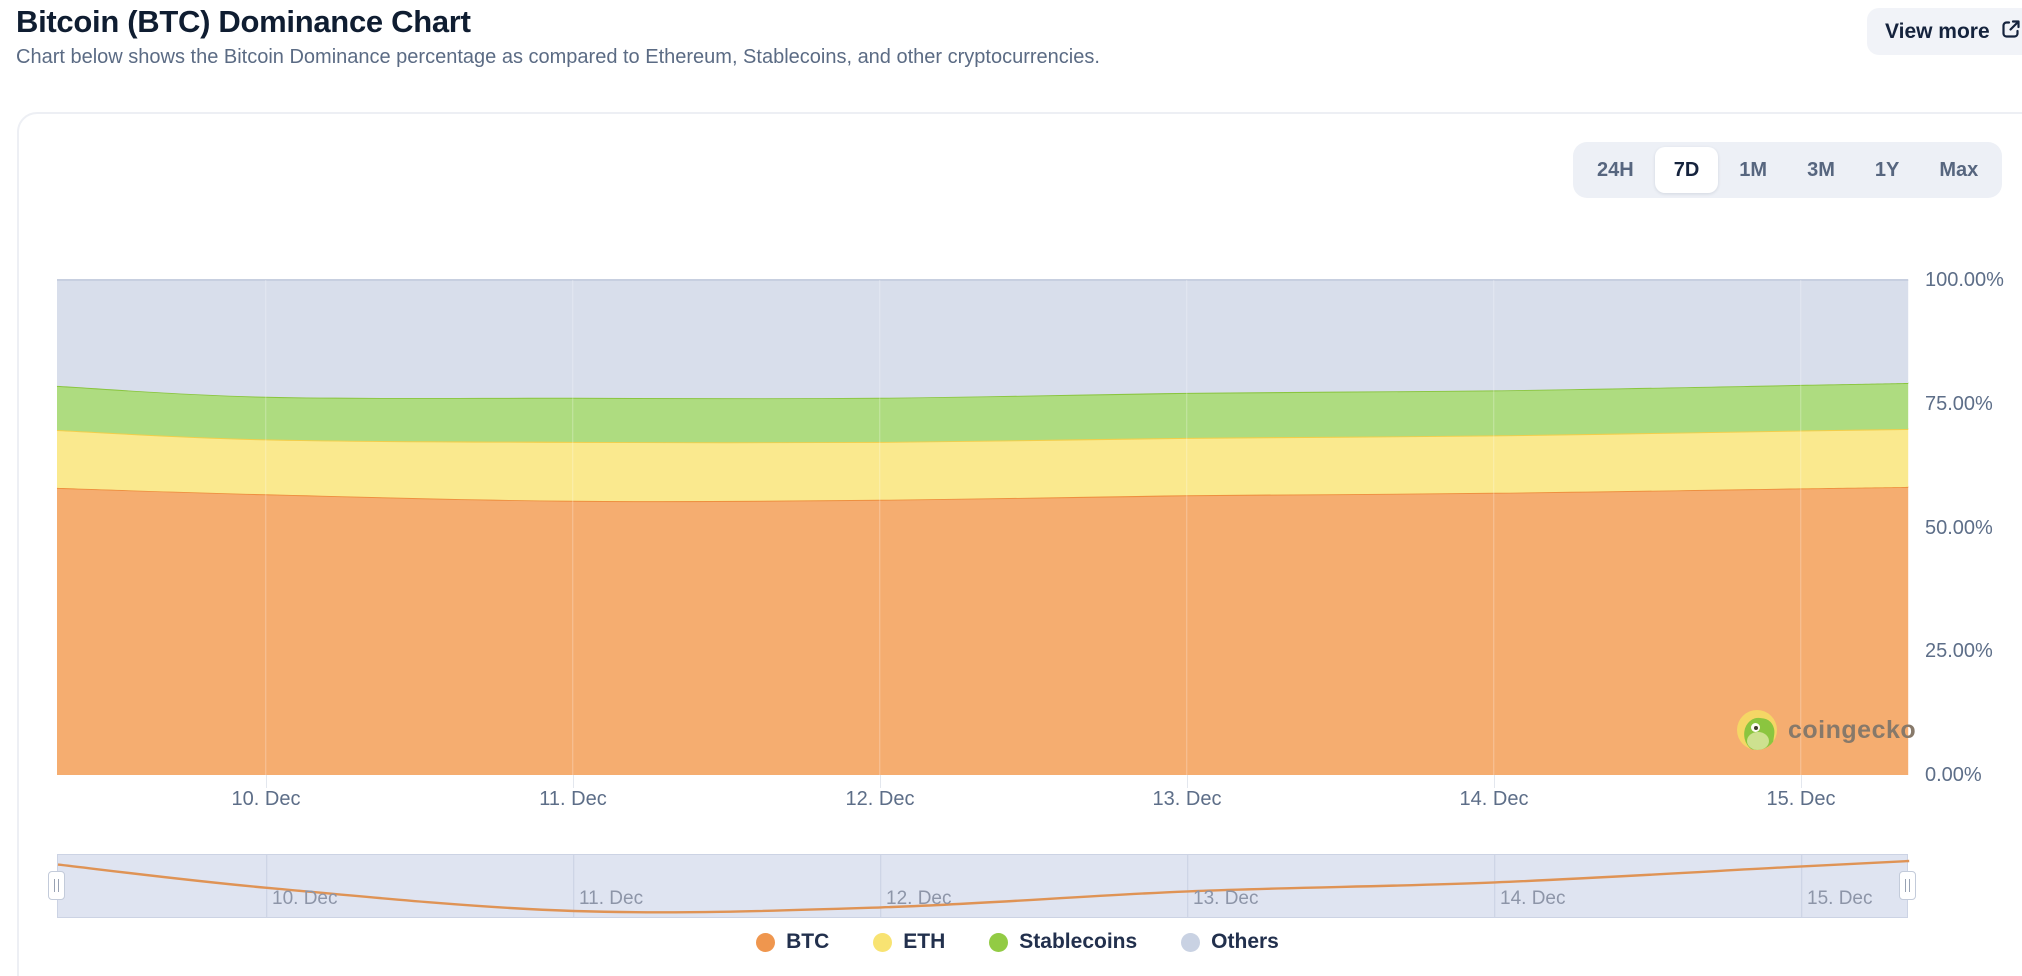 The height and width of the screenshot is (976, 2022). What do you see at coordinates (919, 898) in the screenshot?
I see `navigator-label: 12. Dec` at bounding box center [919, 898].